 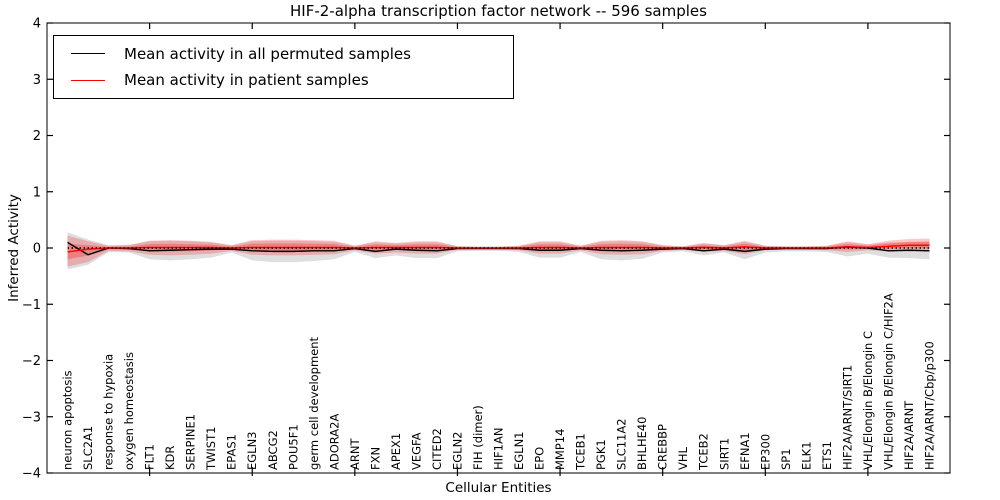 I want to click on svg-text: ARNT, so click(x=355, y=454).